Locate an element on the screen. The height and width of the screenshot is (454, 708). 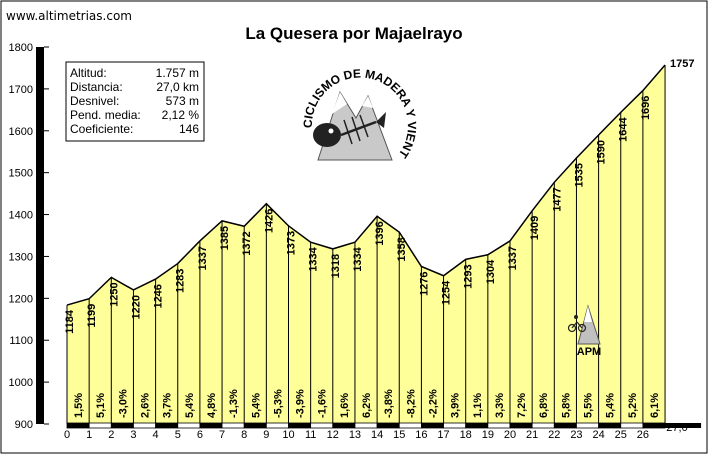
altitude-label: 1276 is located at coordinates (424, 283).